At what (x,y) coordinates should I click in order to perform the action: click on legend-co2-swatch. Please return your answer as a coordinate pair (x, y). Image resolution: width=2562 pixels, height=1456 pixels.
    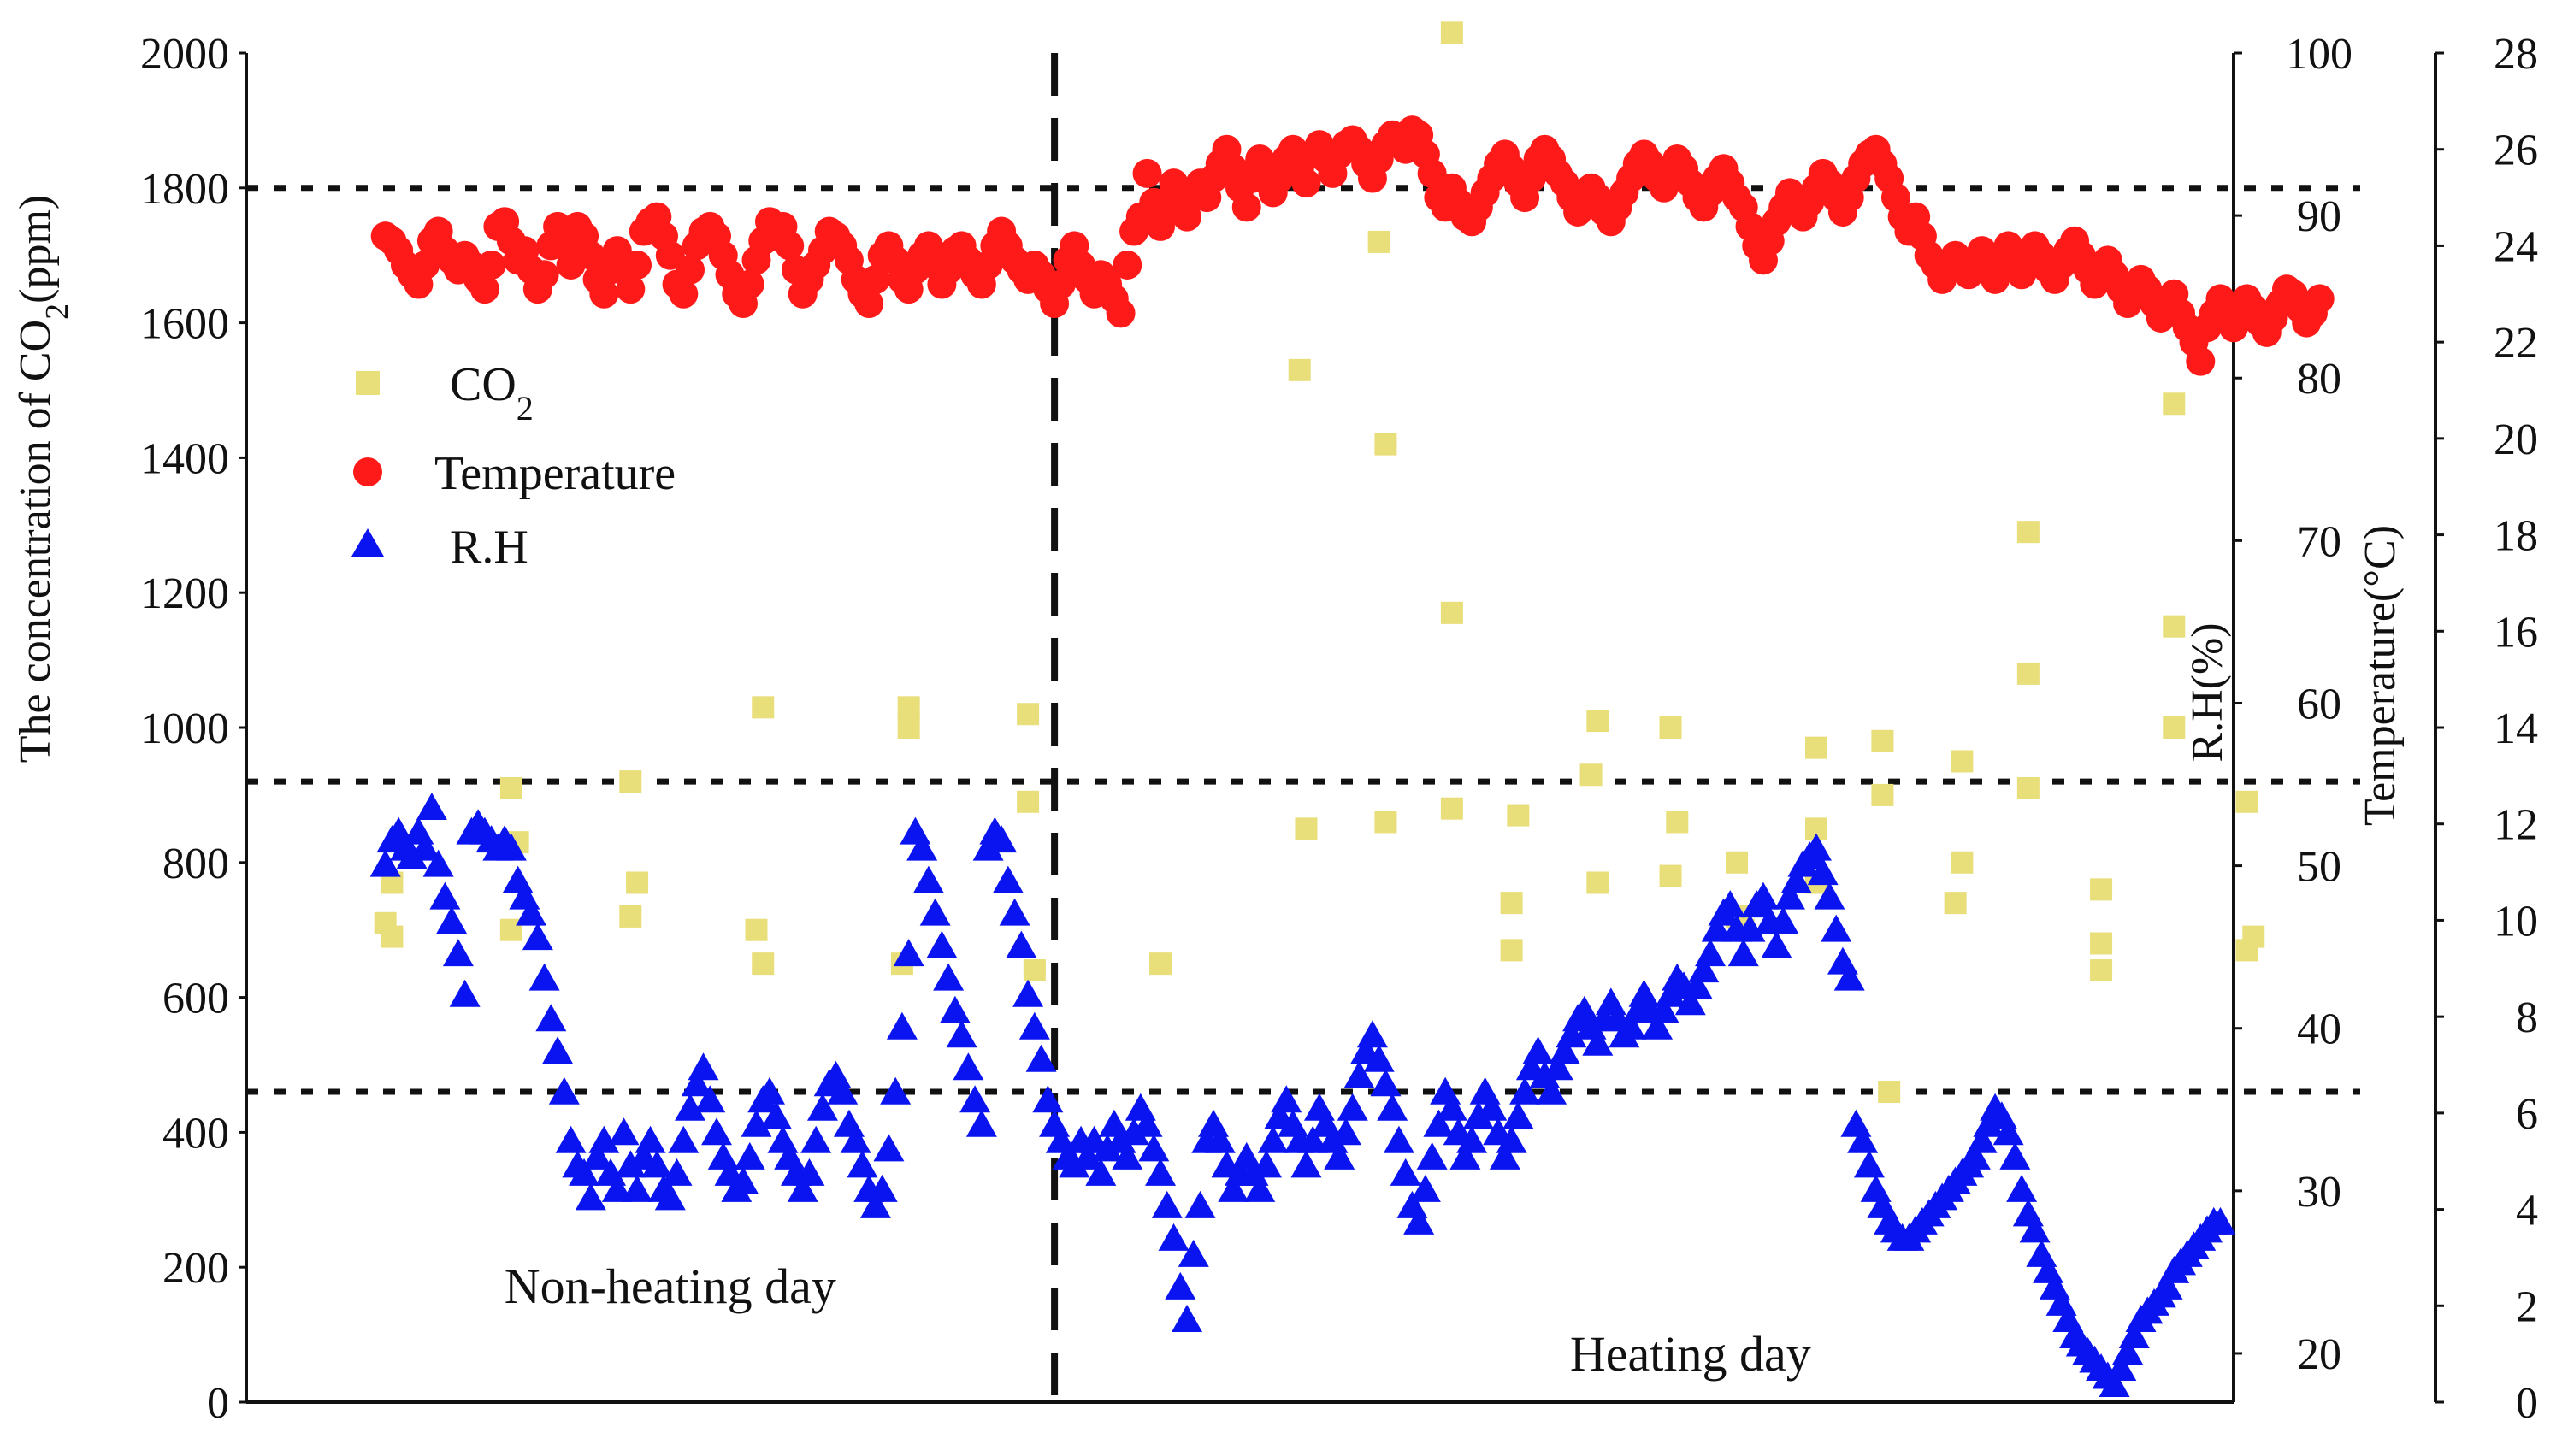
    Looking at the image, I should click on (368, 383).